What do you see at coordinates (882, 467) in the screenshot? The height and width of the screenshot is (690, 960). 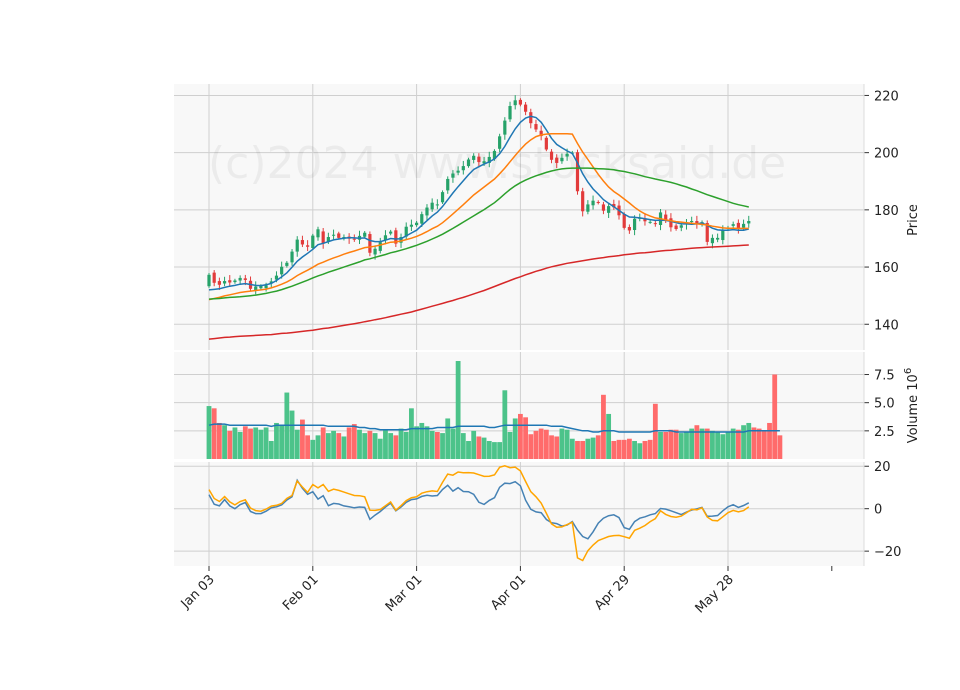 I see `osc-y-tick-label: 20` at bounding box center [882, 467].